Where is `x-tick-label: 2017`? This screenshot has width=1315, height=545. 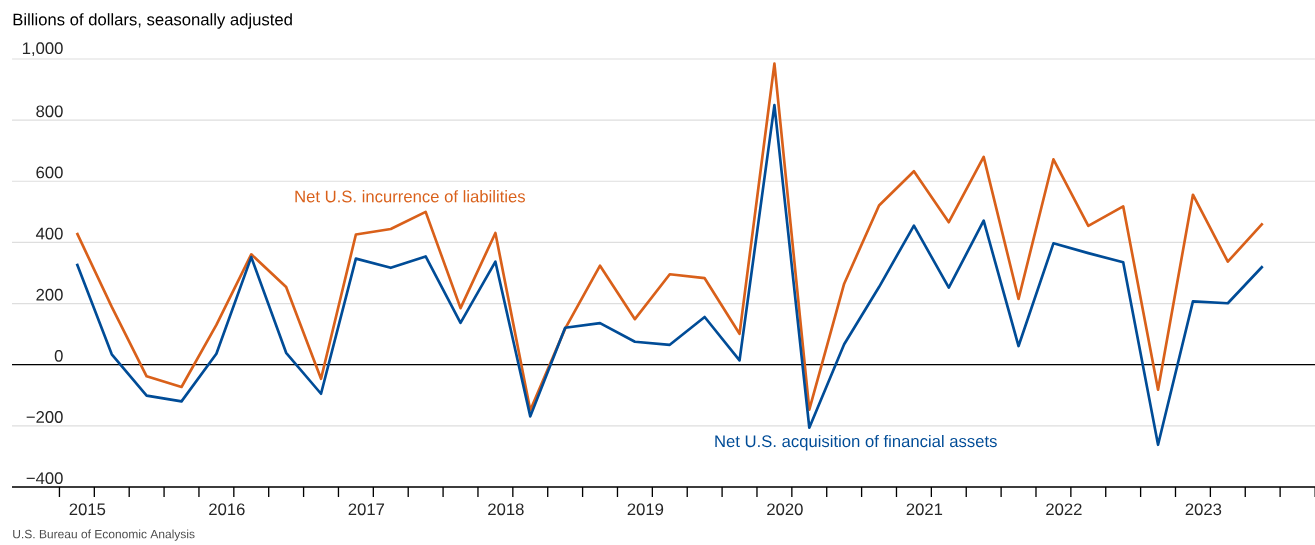
x-tick-label: 2017 is located at coordinates (366, 509).